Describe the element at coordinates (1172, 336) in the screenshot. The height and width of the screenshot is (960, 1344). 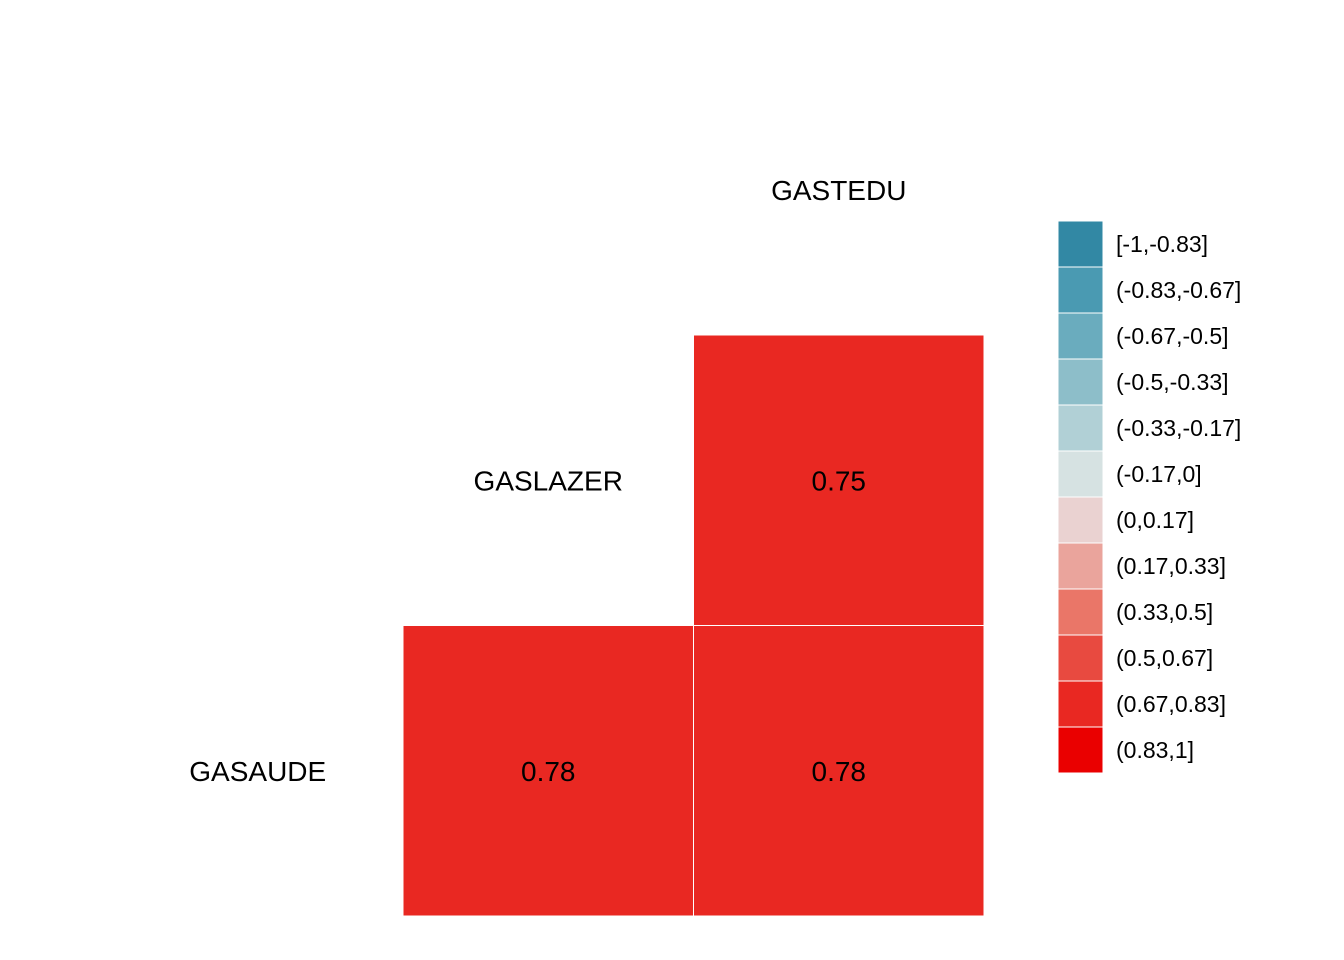
I see `legend-label: (-0.67,-0.5]` at that location.